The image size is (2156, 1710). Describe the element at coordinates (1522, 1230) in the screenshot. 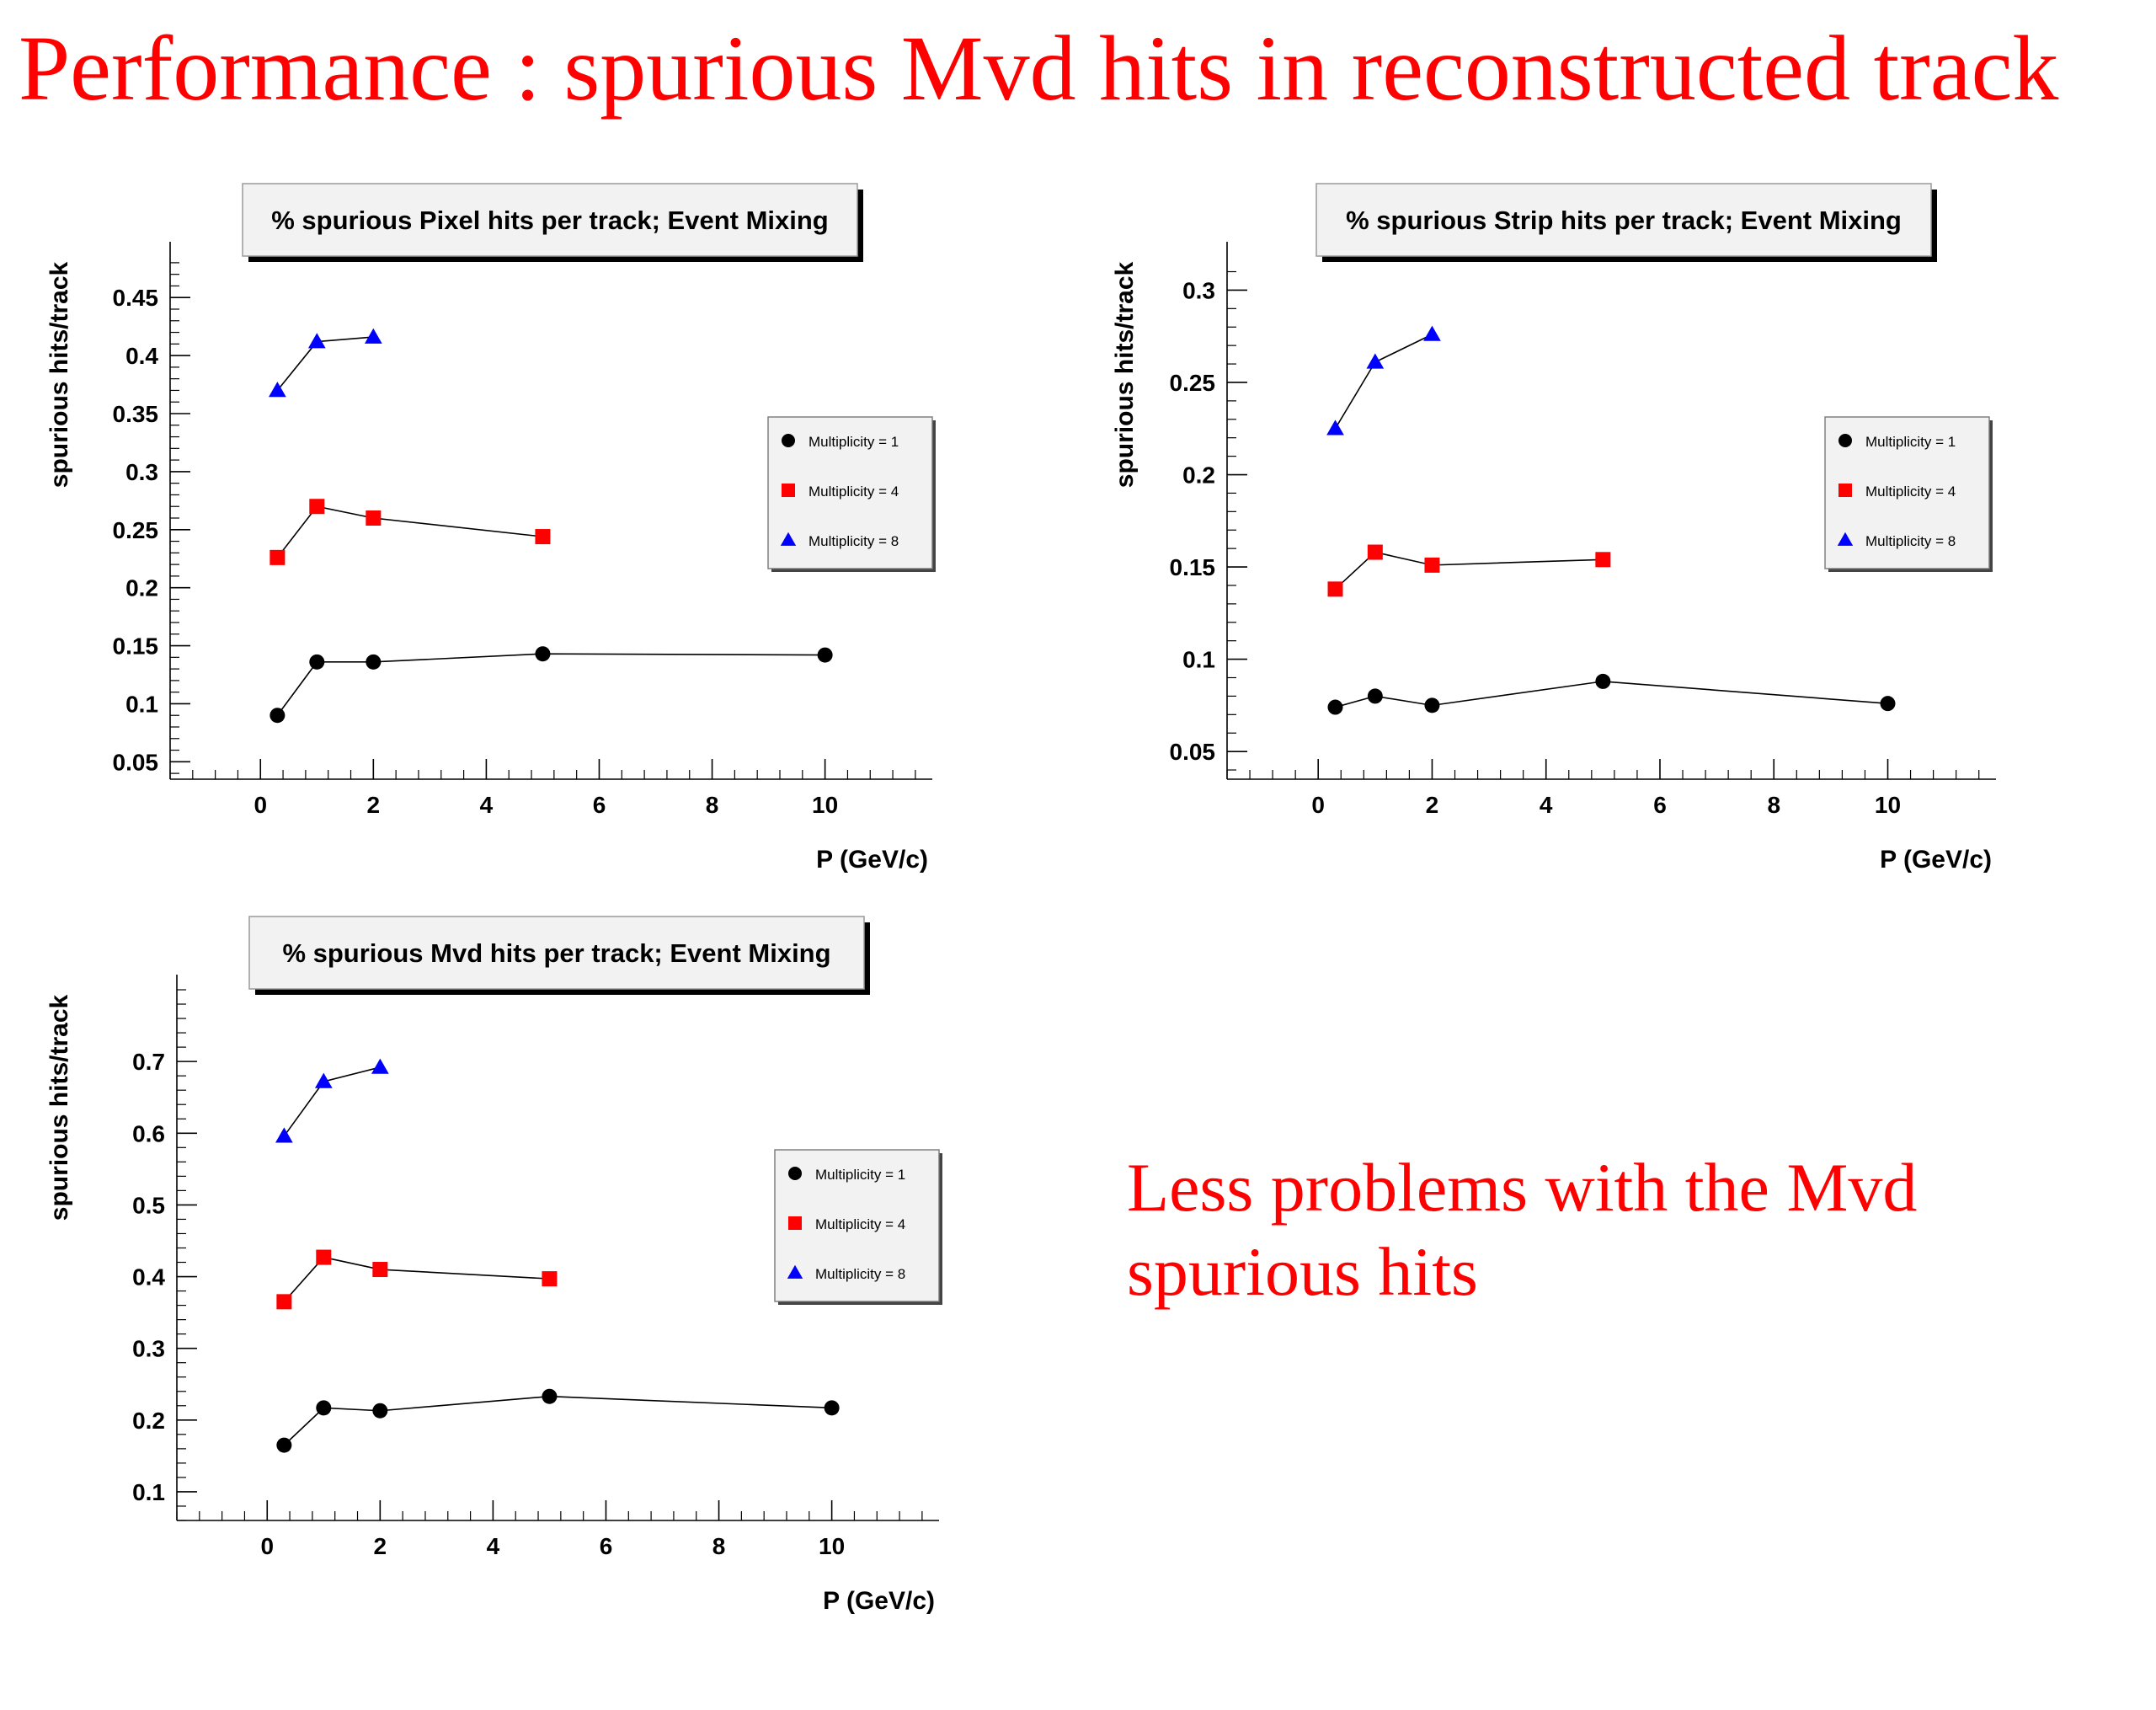

I see `summary-note: Less problems with the Mvd spurious hits` at that location.